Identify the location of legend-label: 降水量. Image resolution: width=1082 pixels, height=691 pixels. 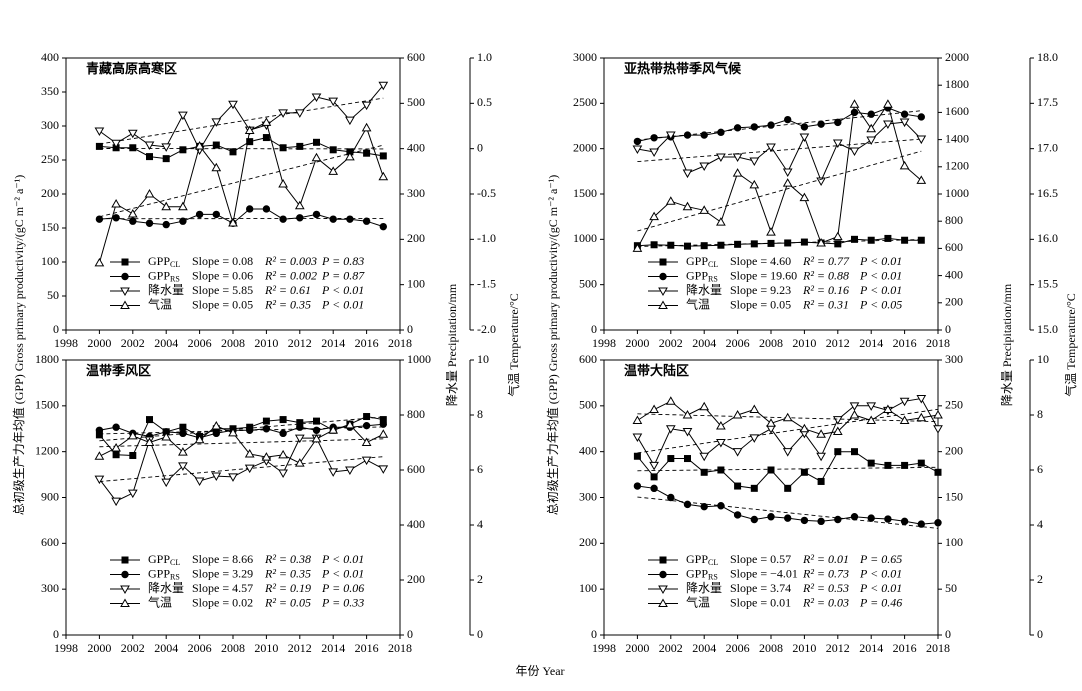
(704, 588).